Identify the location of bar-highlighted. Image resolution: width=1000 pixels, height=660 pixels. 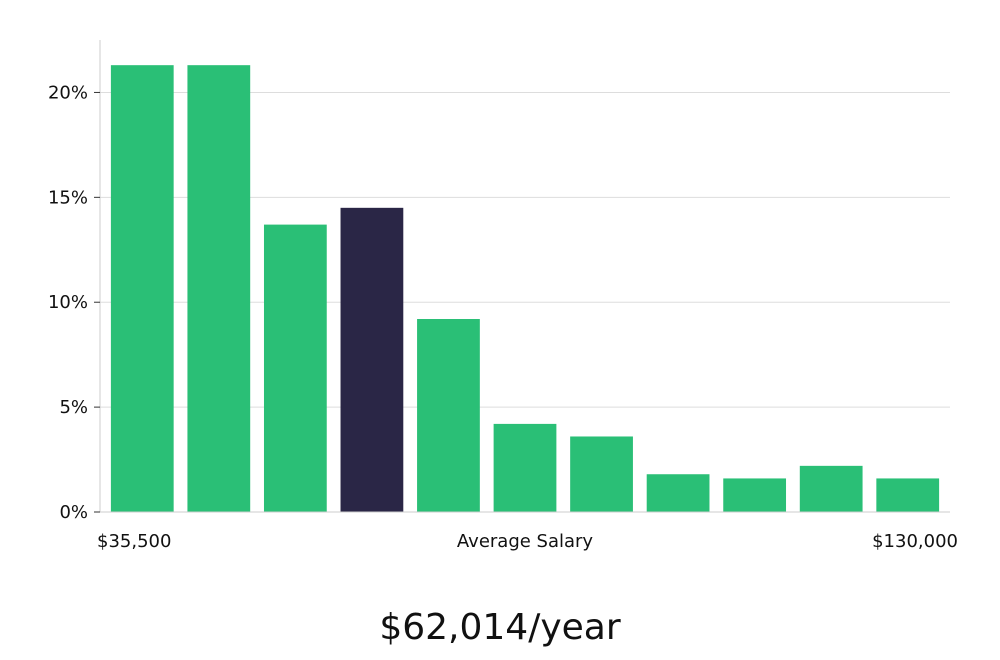
(372, 360).